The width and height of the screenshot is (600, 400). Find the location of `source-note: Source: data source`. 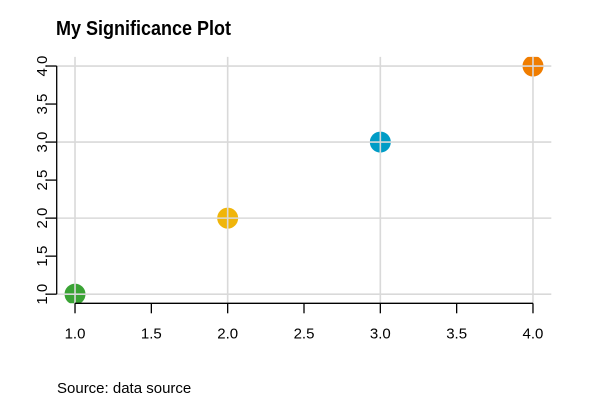

source-note: Source: data source is located at coordinates (124, 388).